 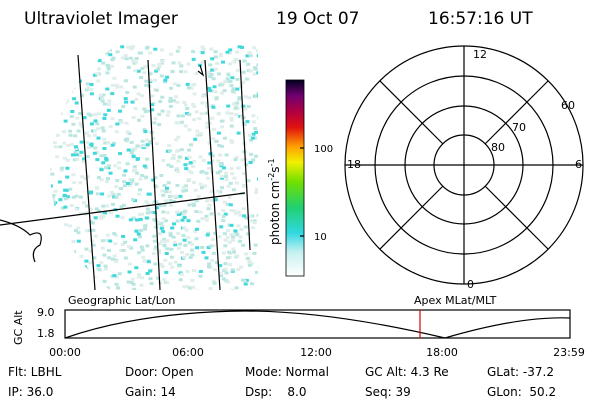 What do you see at coordinates (159, 372) in the screenshot?
I see `status-field: Door: Open` at bounding box center [159, 372].